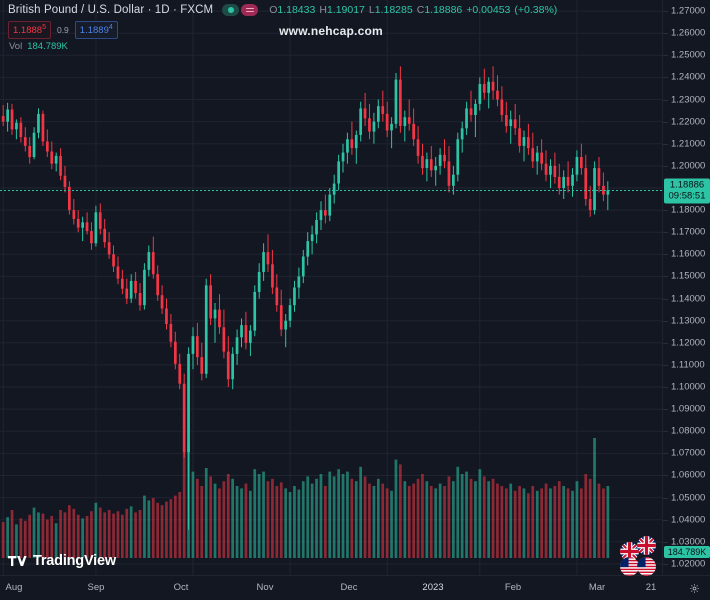 This screenshot has width=710, height=600. Describe the element at coordinates (694, 588) in the screenshot. I see `gear-icon` at that location.